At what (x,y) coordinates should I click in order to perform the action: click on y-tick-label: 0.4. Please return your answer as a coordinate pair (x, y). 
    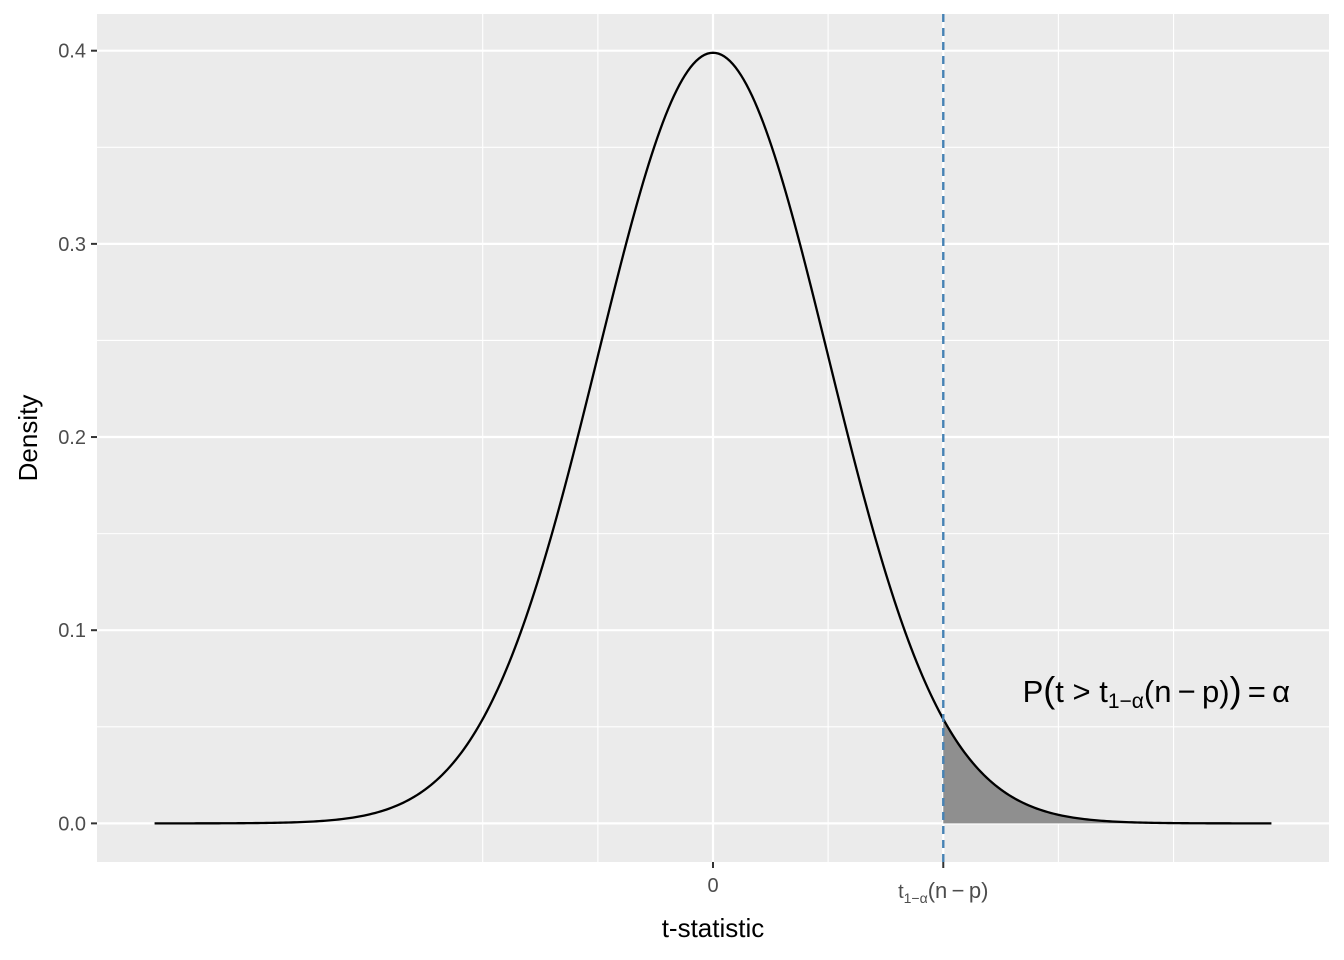
    Looking at the image, I should click on (72, 52).